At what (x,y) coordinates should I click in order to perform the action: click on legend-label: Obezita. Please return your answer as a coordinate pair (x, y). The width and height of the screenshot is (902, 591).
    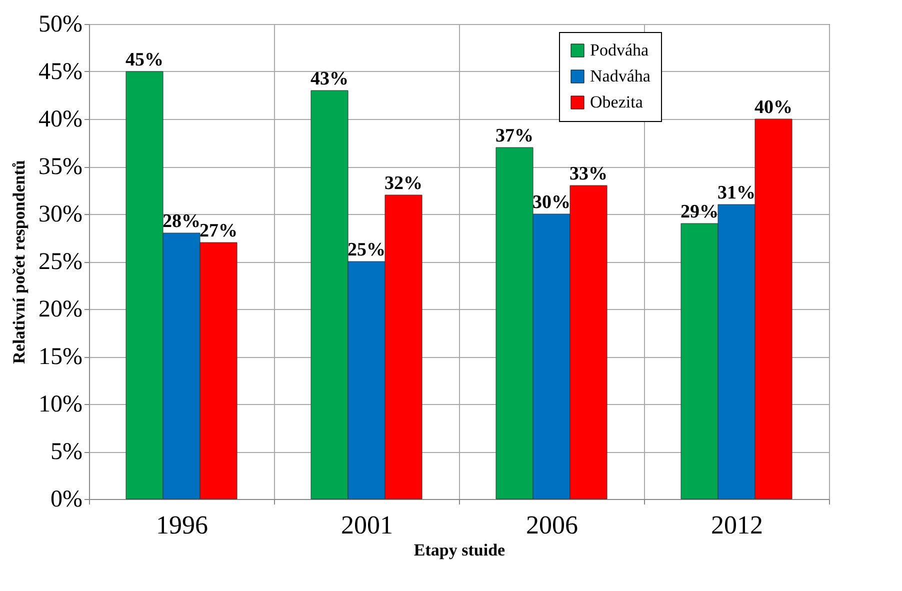
    Looking at the image, I should click on (617, 102).